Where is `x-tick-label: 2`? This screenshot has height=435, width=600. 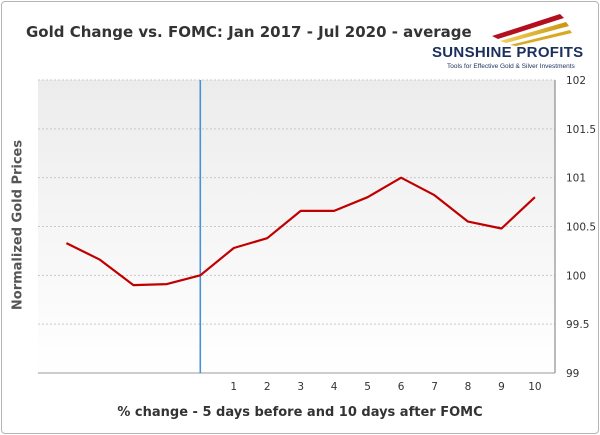
x-tick-label: 2 is located at coordinates (267, 387).